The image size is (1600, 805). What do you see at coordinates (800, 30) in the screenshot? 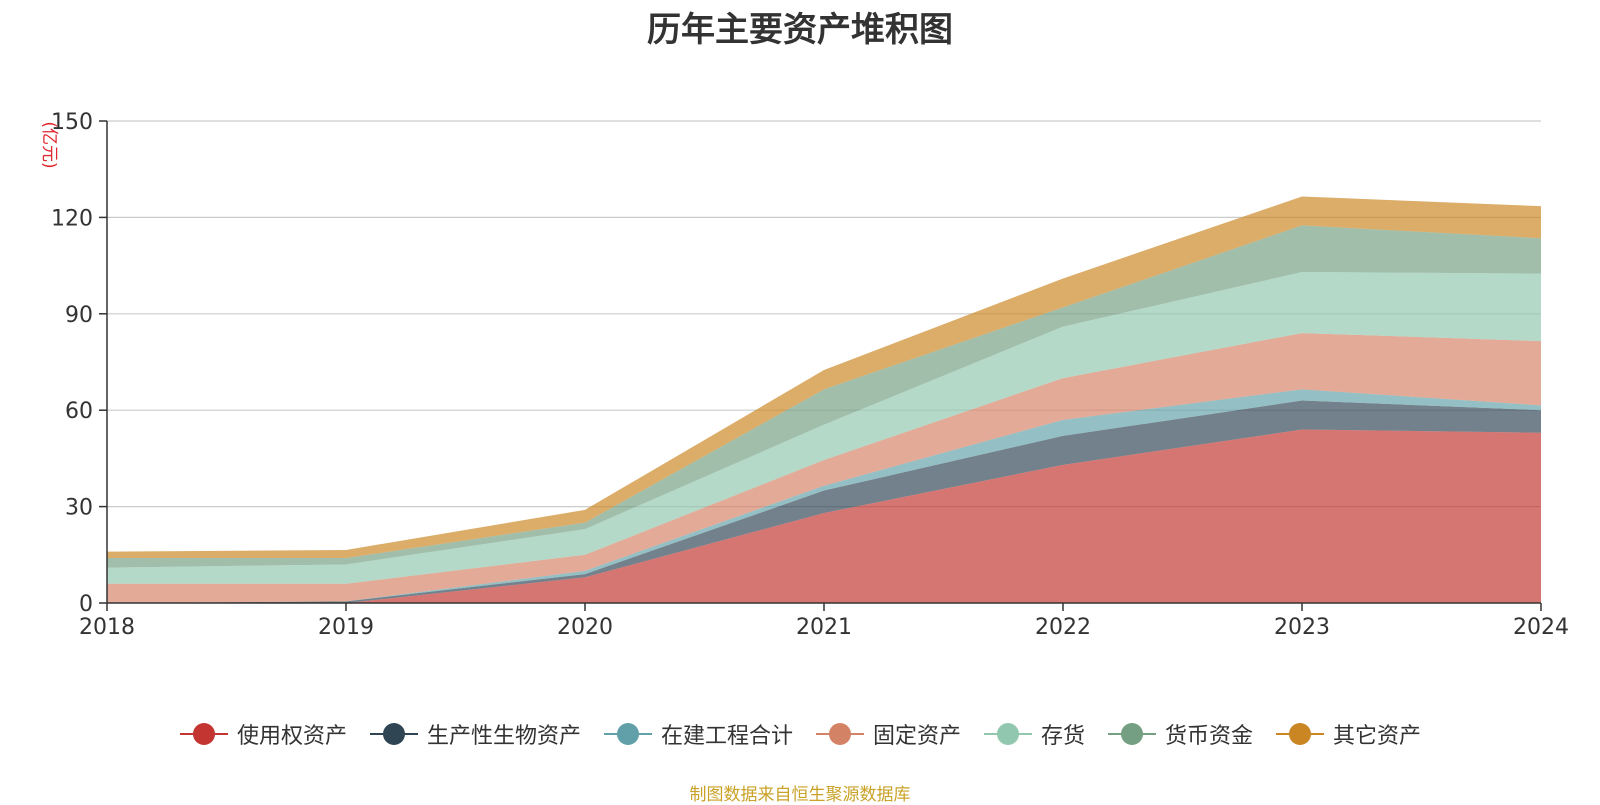
I see `chart-title: 历年主要资产堆积图` at bounding box center [800, 30].